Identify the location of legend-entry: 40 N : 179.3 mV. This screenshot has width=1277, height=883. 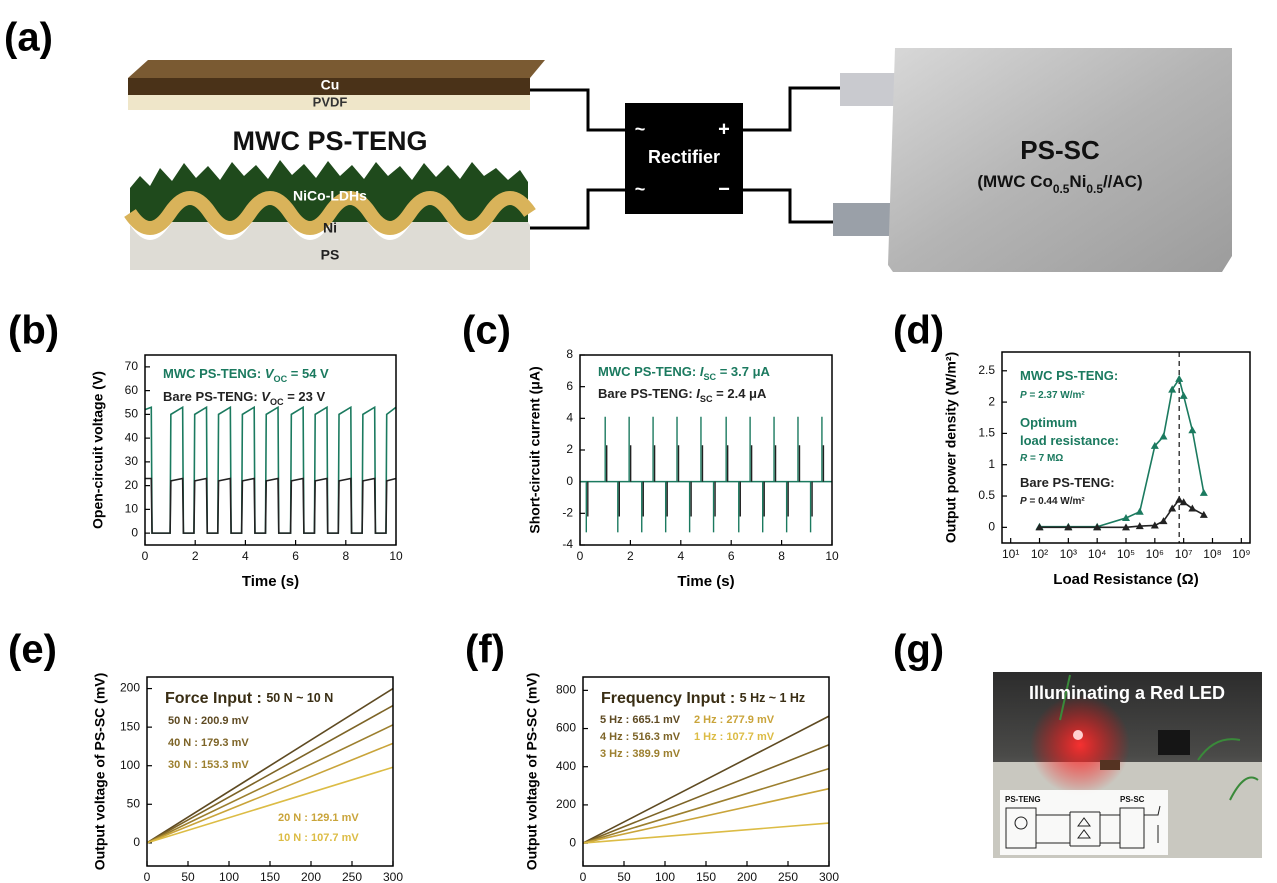
(208, 743).